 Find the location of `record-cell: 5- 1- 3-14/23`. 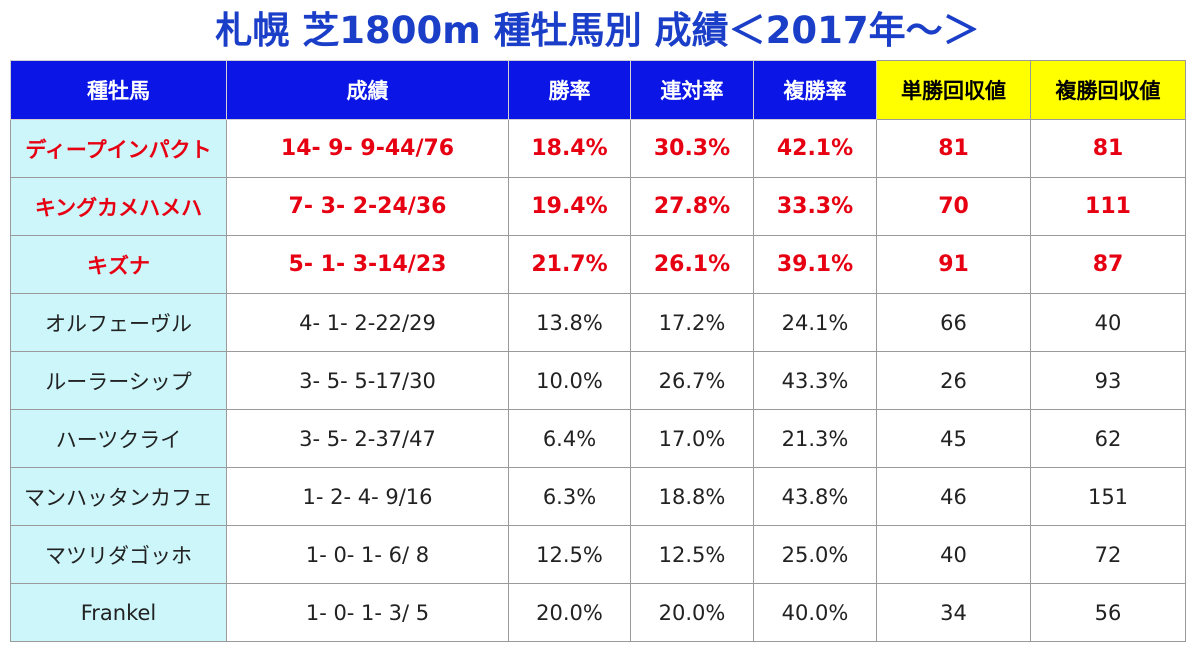

record-cell: 5- 1- 3-14/23 is located at coordinates (367, 264).